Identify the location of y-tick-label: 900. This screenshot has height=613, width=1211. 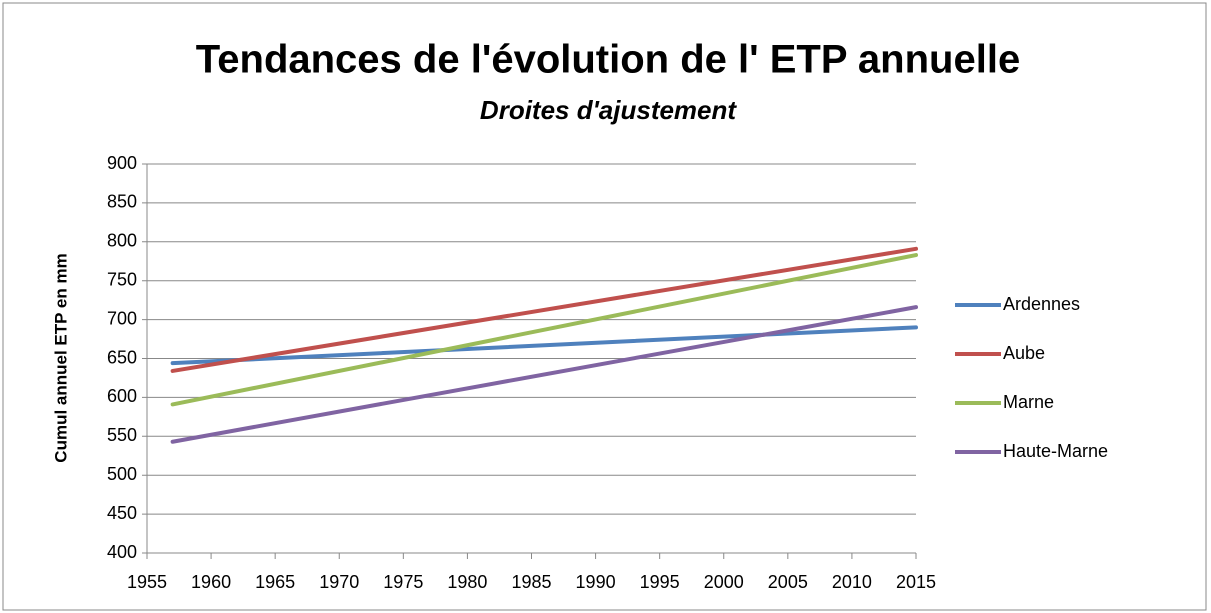
(122, 163).